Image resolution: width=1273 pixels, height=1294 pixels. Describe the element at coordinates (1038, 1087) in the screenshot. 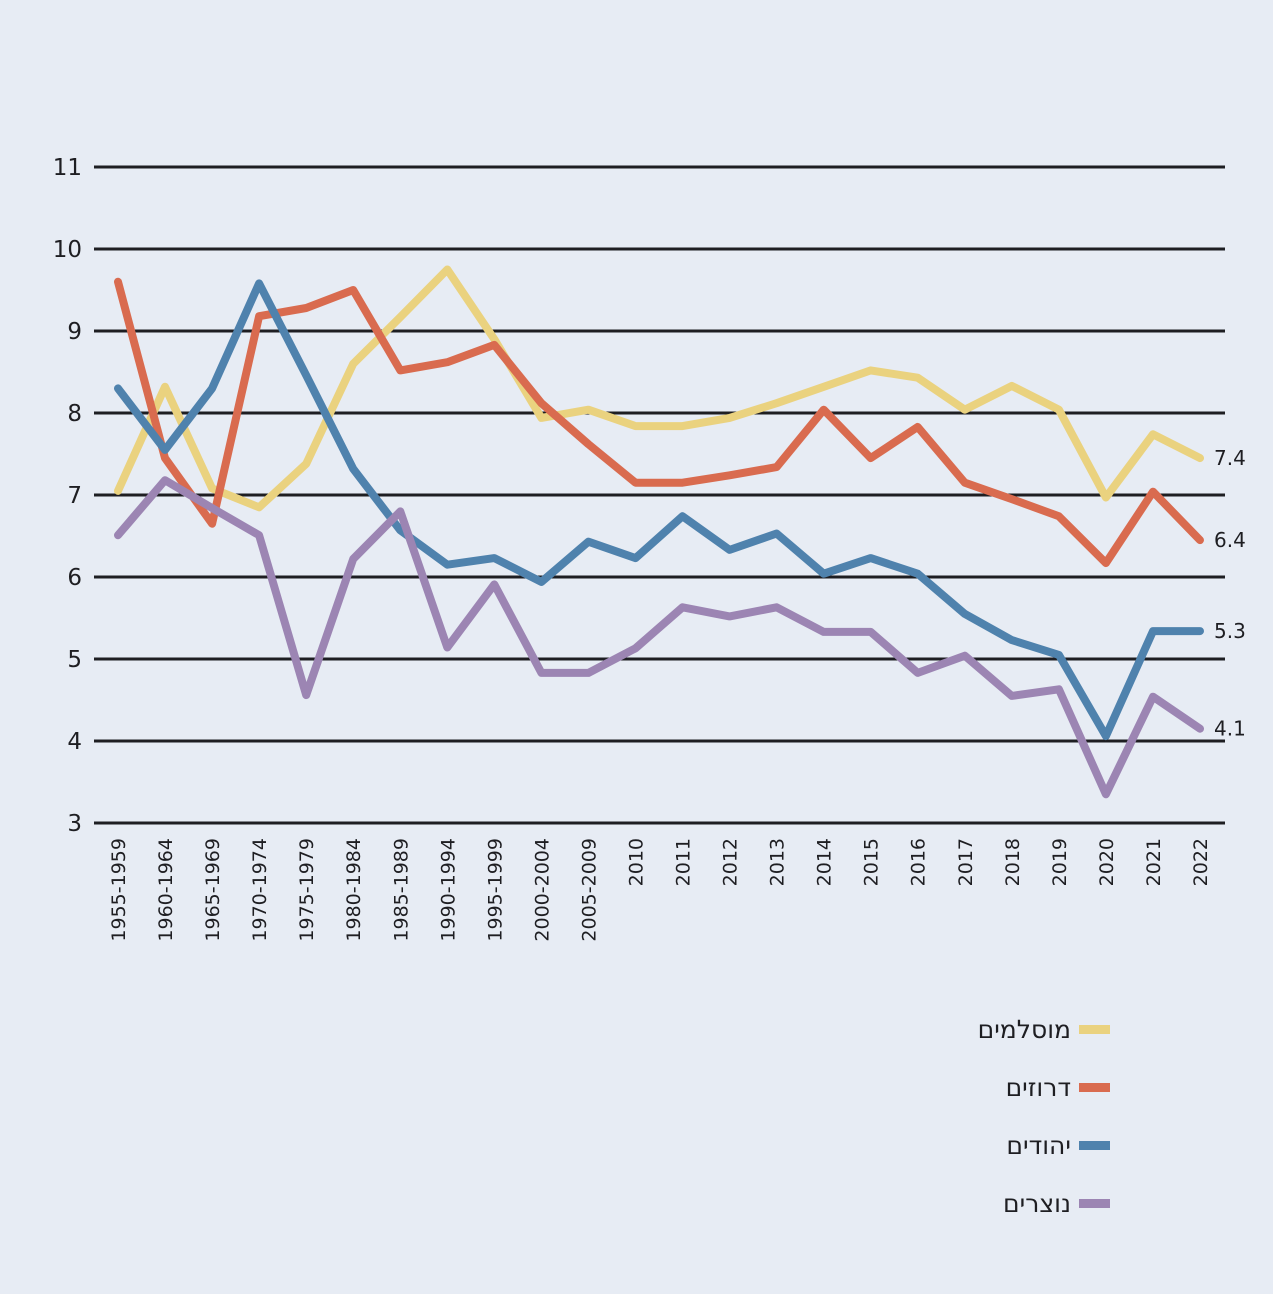

I see `legend-label: דרוזים` at that location.